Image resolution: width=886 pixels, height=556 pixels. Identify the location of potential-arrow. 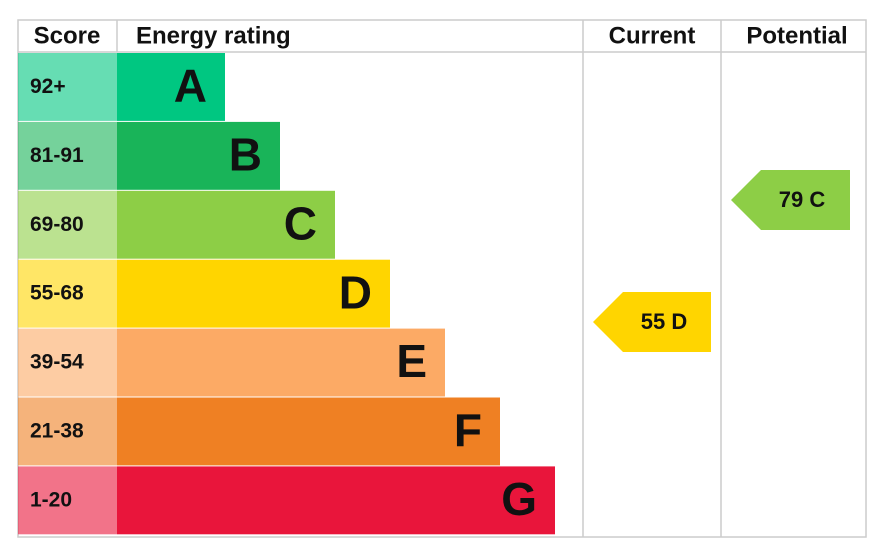
(790, 200).